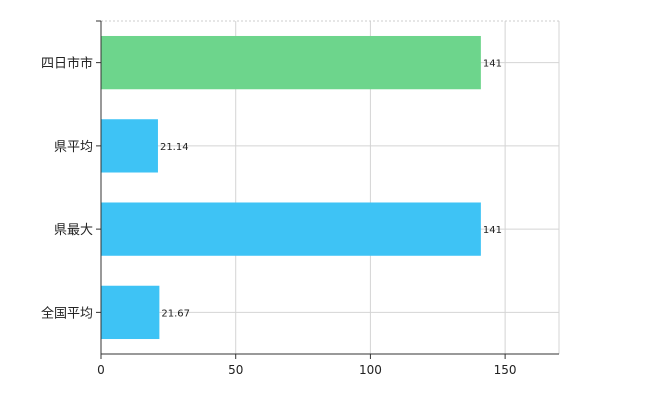 The height and width of the screenshot is (400, 650). What do you see at coordinates (505, 370) in the screenshot?
I see `x-tick-label: 150` at bounding box center [505, 370].